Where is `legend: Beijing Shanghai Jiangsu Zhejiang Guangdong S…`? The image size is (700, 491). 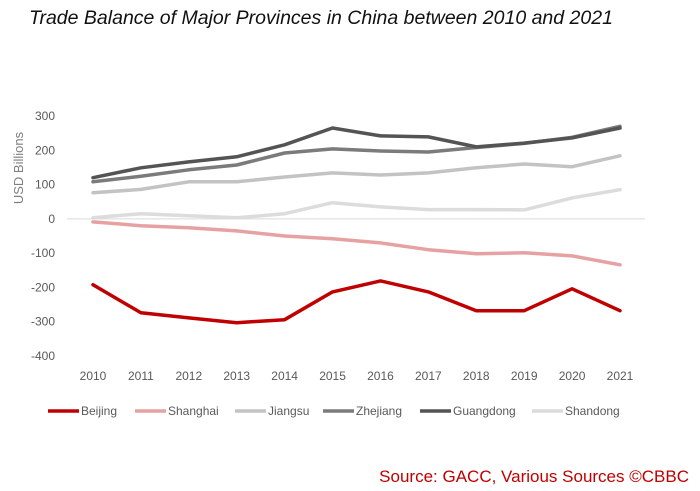
legend: Beijing Shanghai Jiangsu Zhejiang Guangdong S… is located at coordinates (334, 411).